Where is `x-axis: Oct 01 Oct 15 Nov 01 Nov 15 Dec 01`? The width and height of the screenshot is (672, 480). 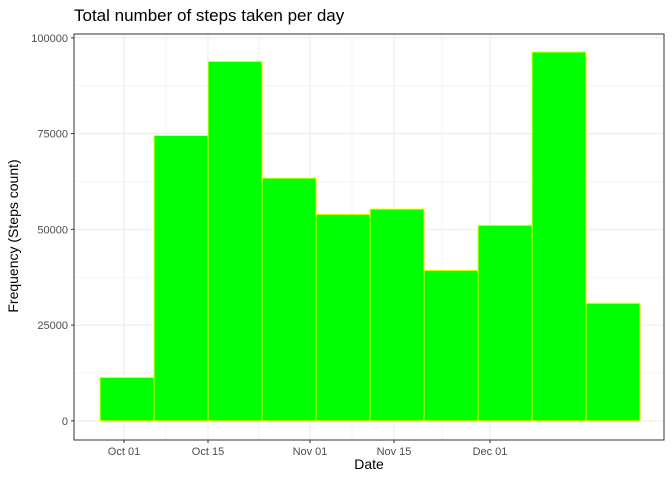
x-axis: Oct 01 Oct 15 Nov 01 Nov 15 Dec 01 is located at coordinates (308, 449).